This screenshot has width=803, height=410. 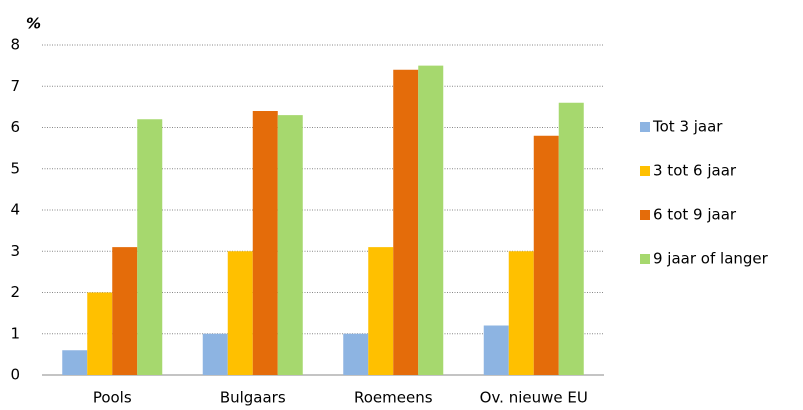 I want to click on y-tick-label: 0, so click(x=15, y=375).